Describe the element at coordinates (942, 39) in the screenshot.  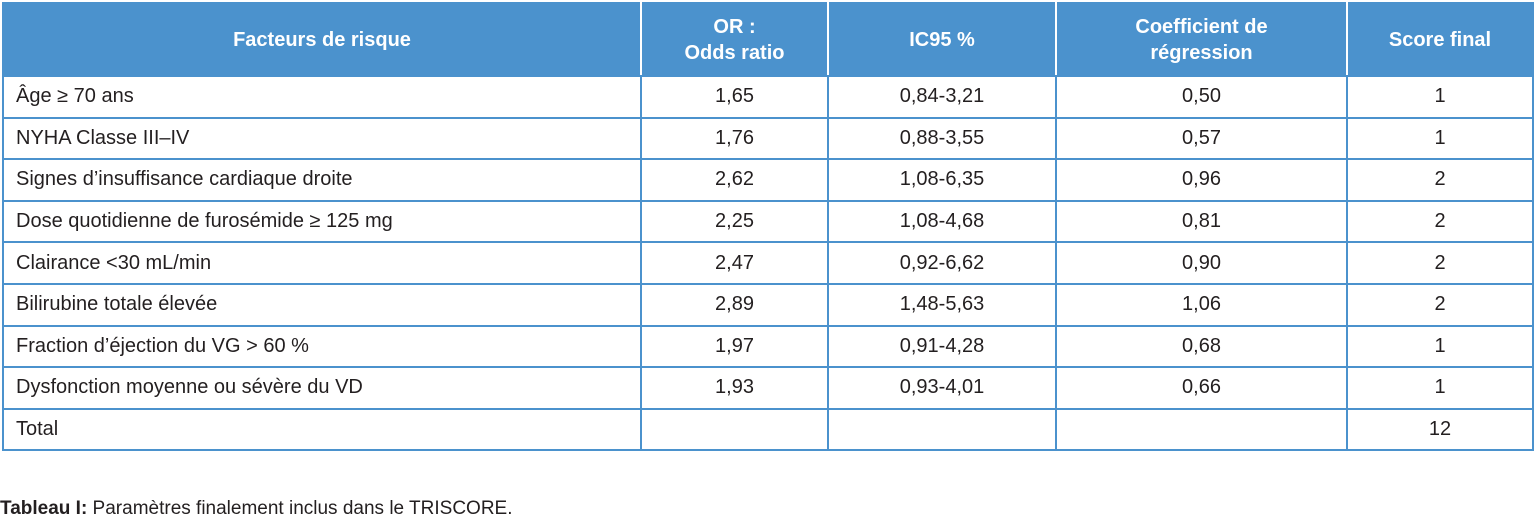
I see `header-cell: IC95 %` at that location.